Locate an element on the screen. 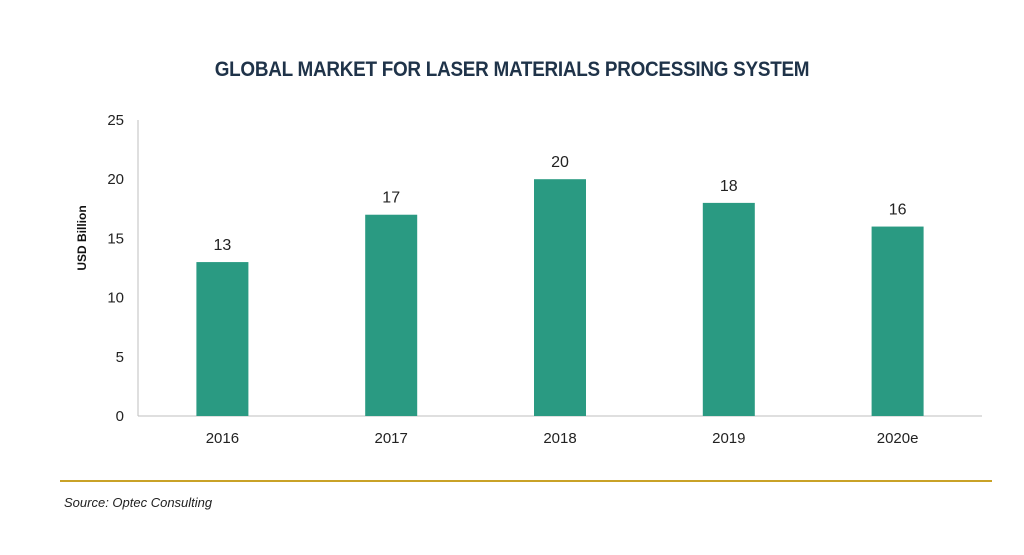 The image size is (1024, 555). x-tick-label: 2018 is located at coordinates (559, 438).